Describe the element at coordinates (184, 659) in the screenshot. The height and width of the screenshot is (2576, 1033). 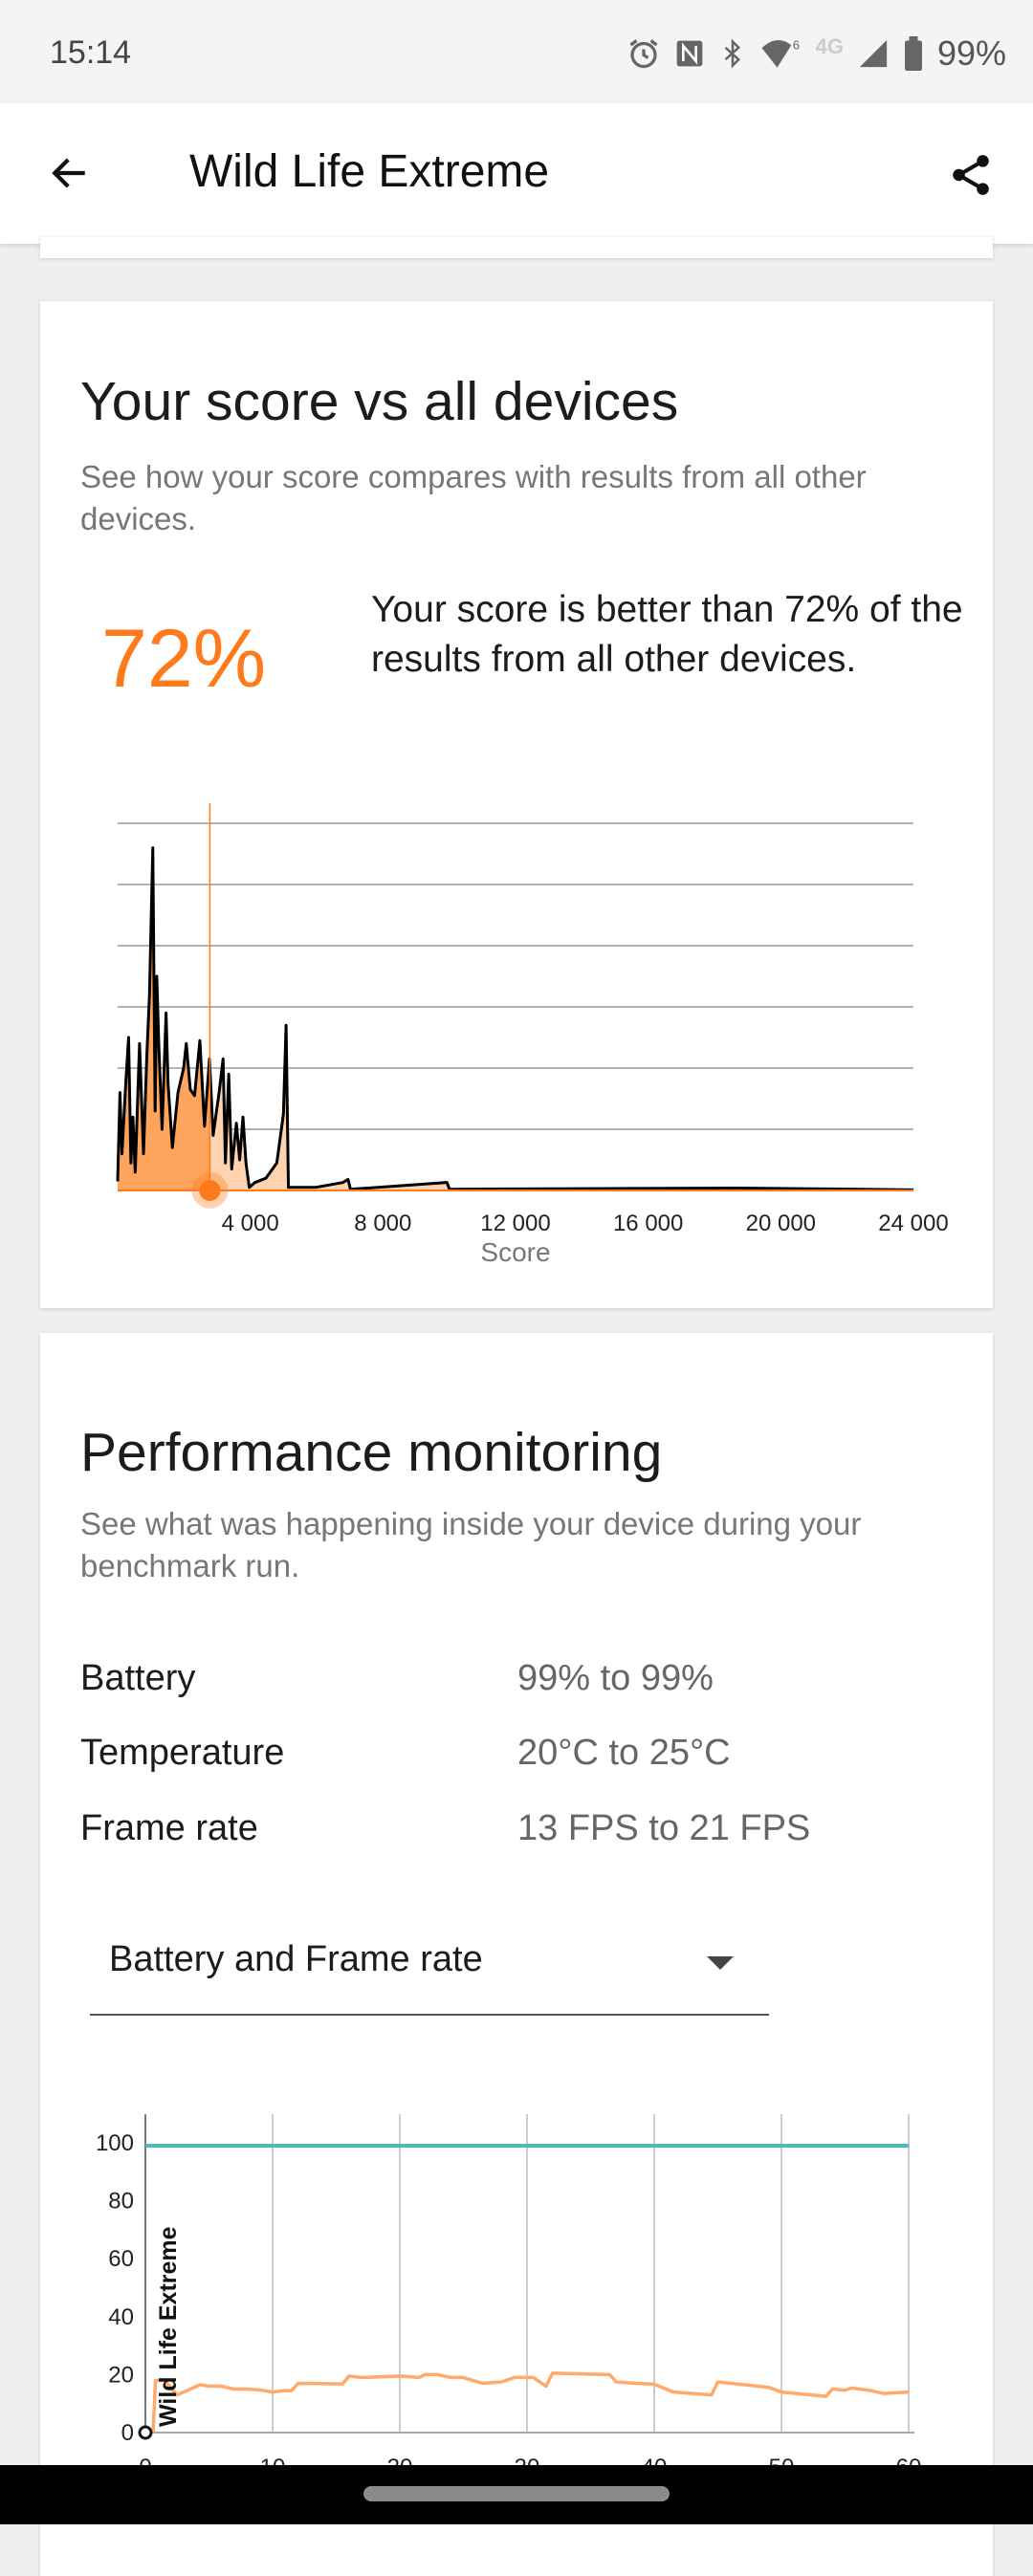
I see `percentile-value: 72%` at that location.